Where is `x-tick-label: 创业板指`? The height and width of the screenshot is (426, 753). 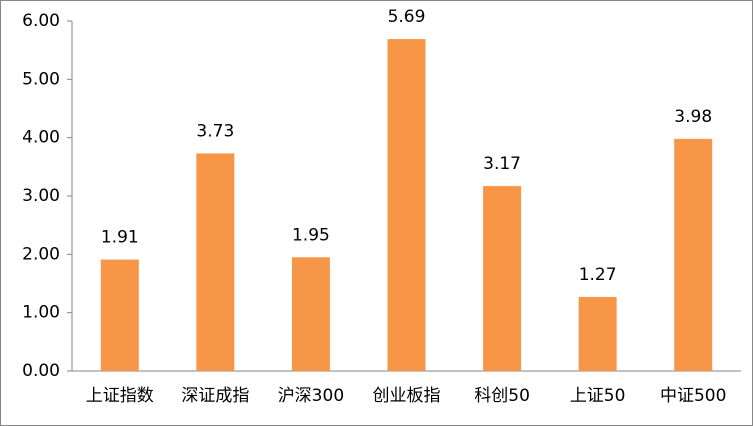
x-tick-label: 创业板指 is located at coordinates (407, 396).